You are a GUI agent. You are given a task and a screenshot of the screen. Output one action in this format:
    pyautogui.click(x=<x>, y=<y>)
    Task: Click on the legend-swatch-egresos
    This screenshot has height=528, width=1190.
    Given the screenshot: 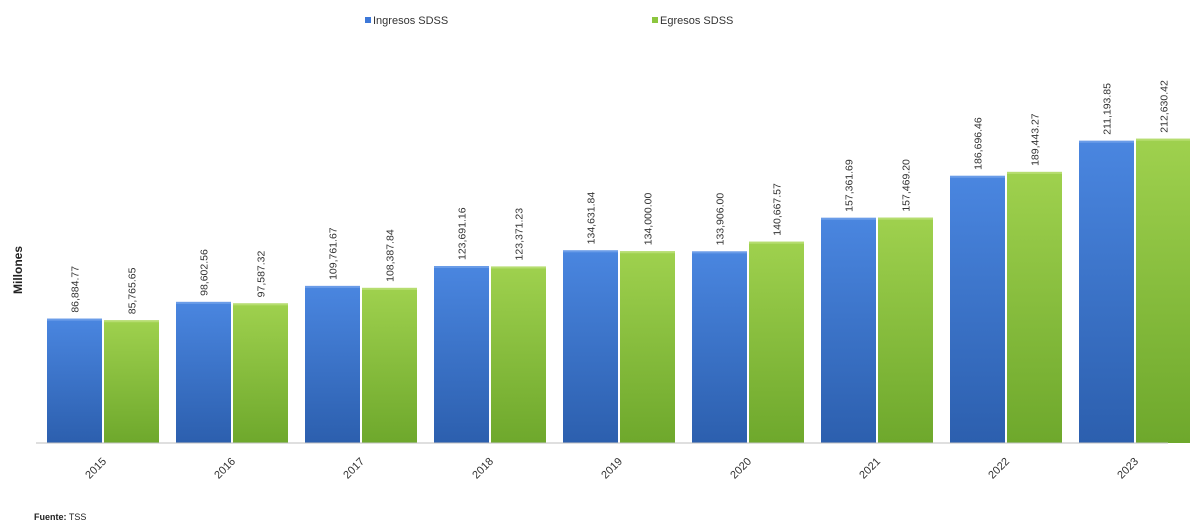 What is the action you would take?
    pyautogui.click(x=655, y=20)
    